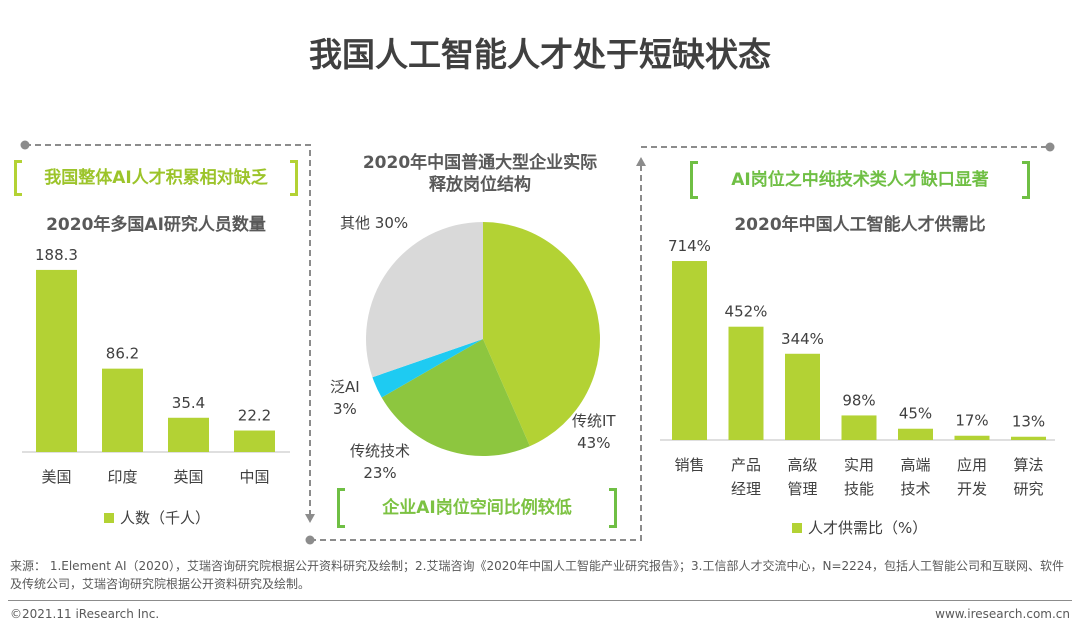 The width and height of the screenshot is (1080, 634). I want to click on data-label: 714%, so click(689, 246).